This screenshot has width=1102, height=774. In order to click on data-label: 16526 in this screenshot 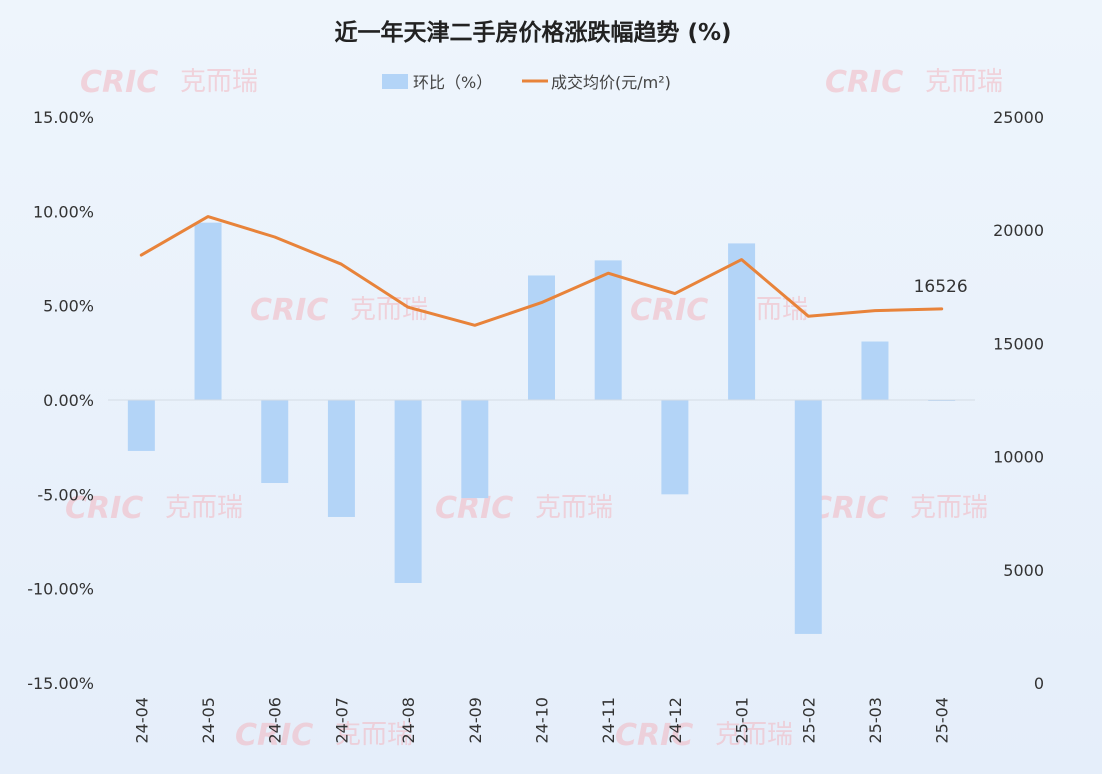, I will do `click(941, 287)`.